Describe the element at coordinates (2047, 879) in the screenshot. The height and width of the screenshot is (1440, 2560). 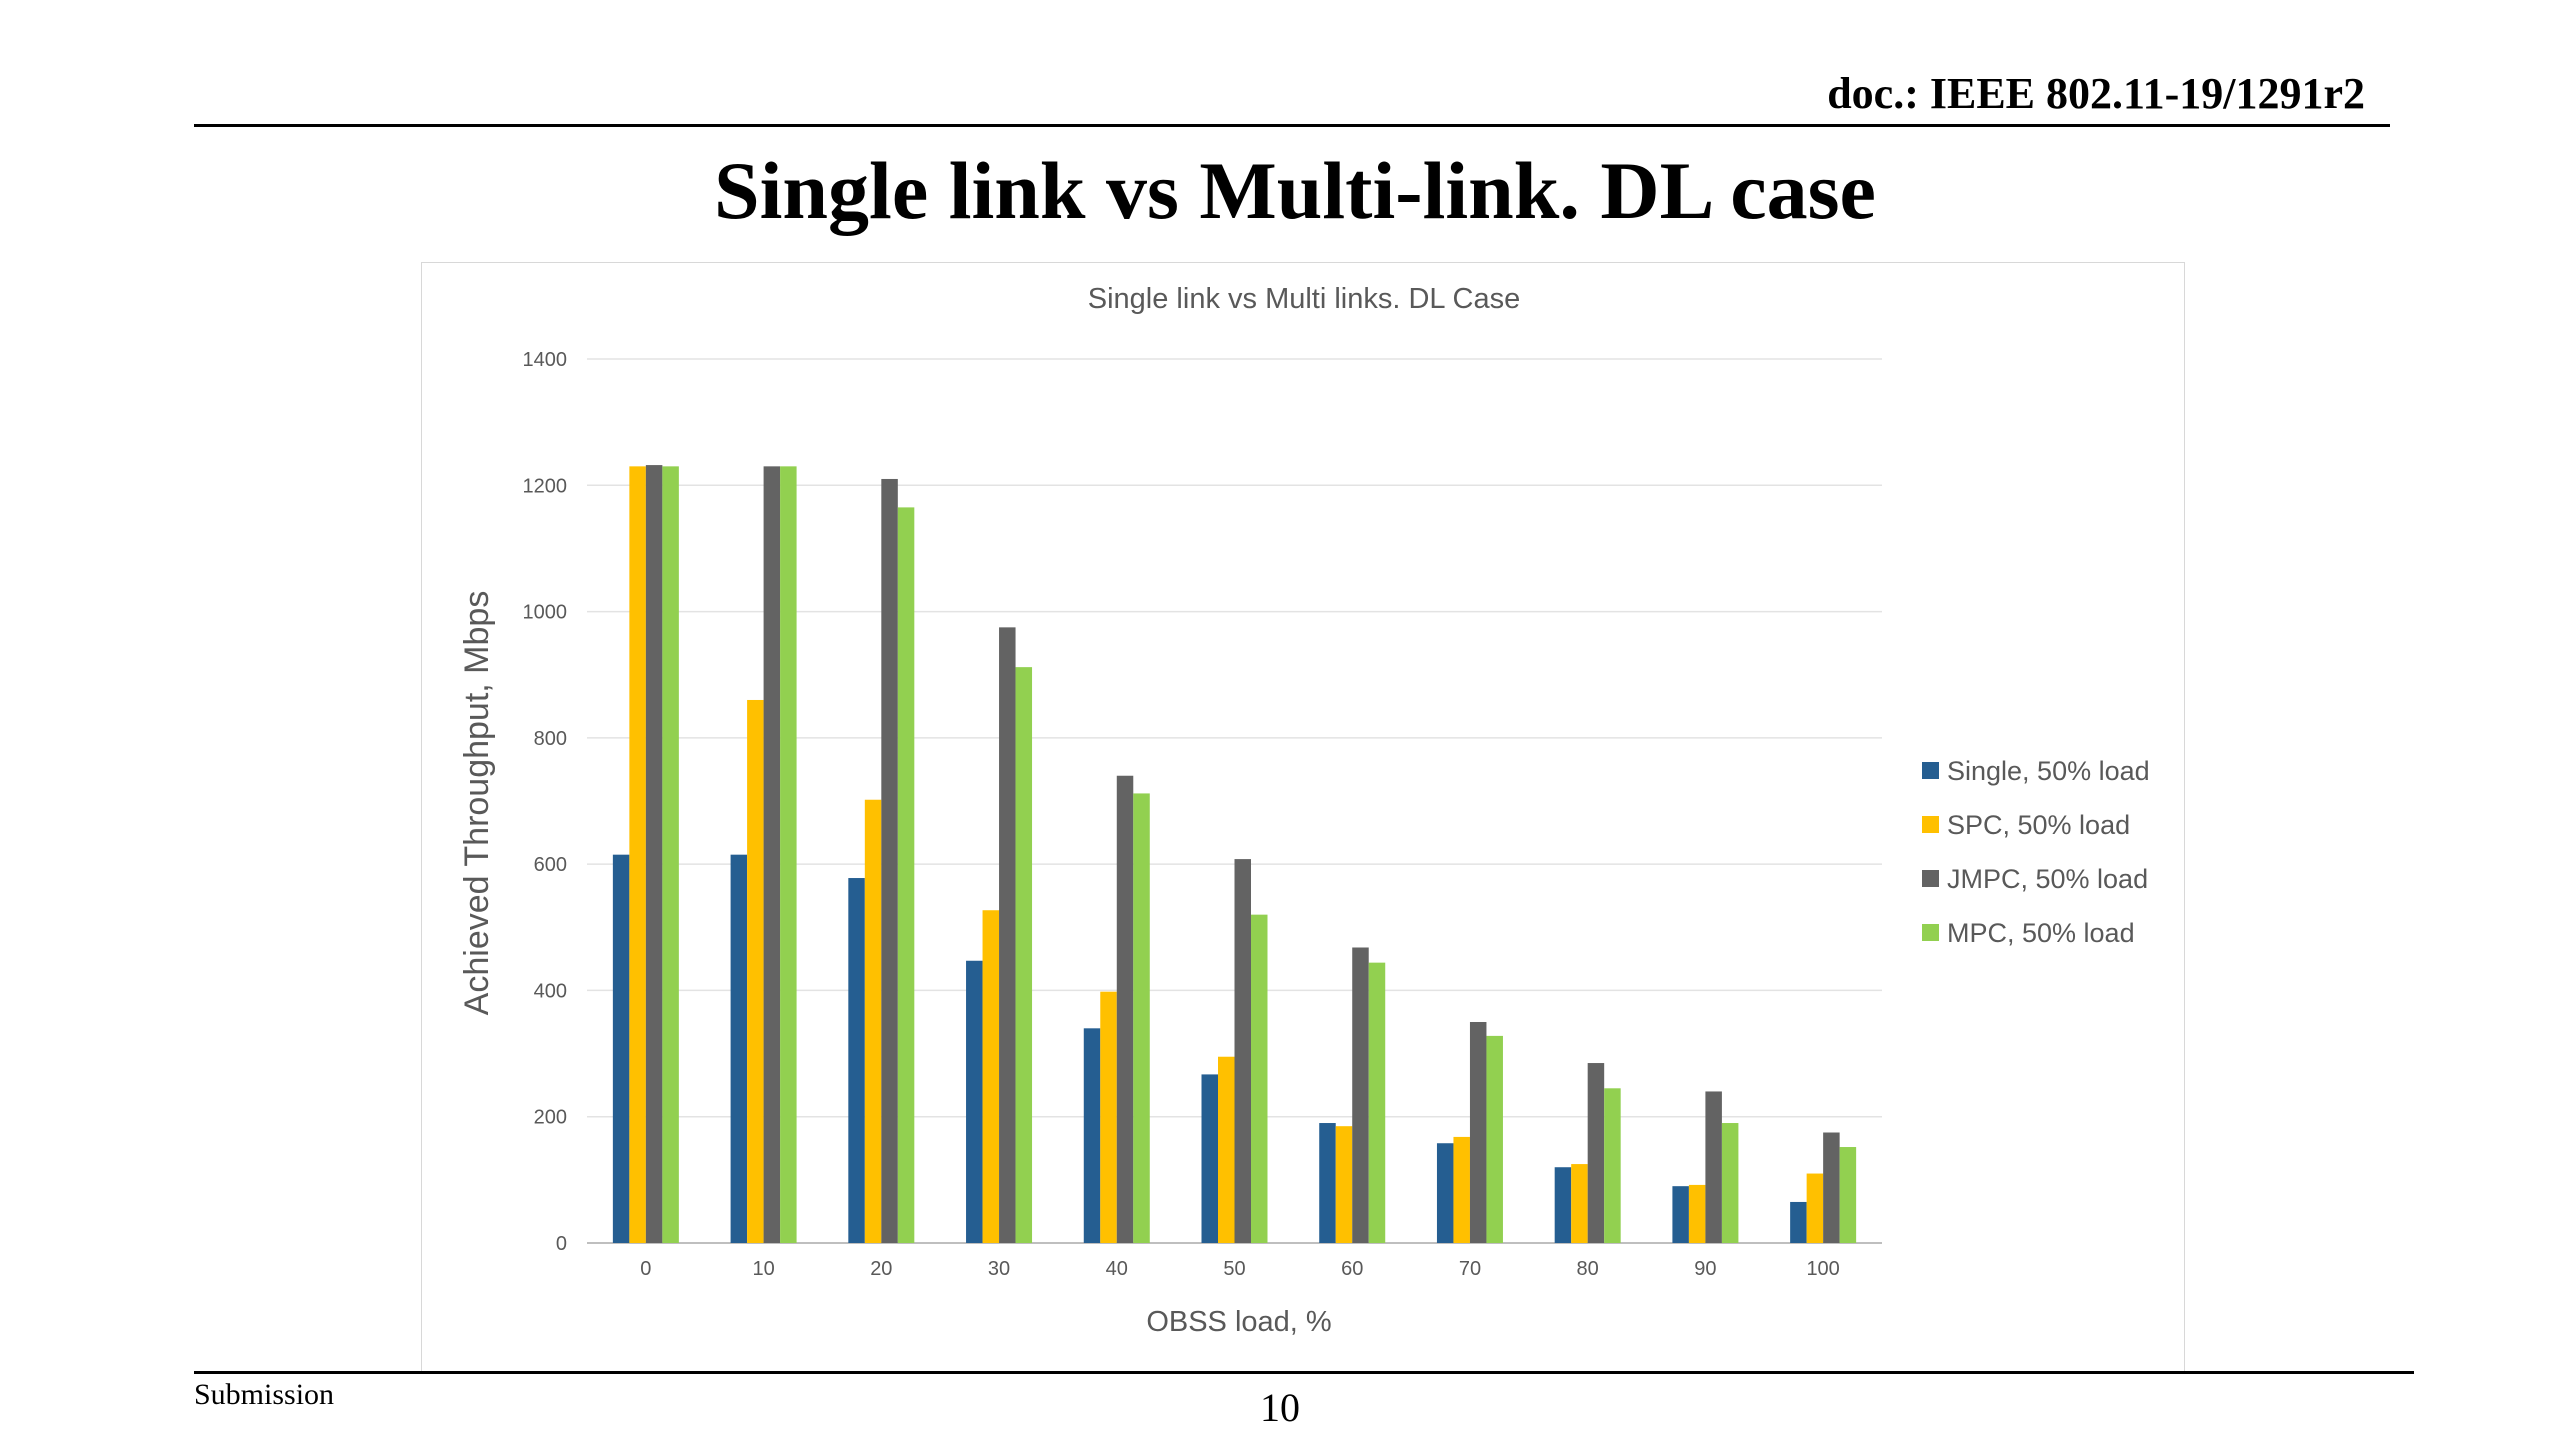
I see `legend-entry: JMPC, 50% load` at that location.